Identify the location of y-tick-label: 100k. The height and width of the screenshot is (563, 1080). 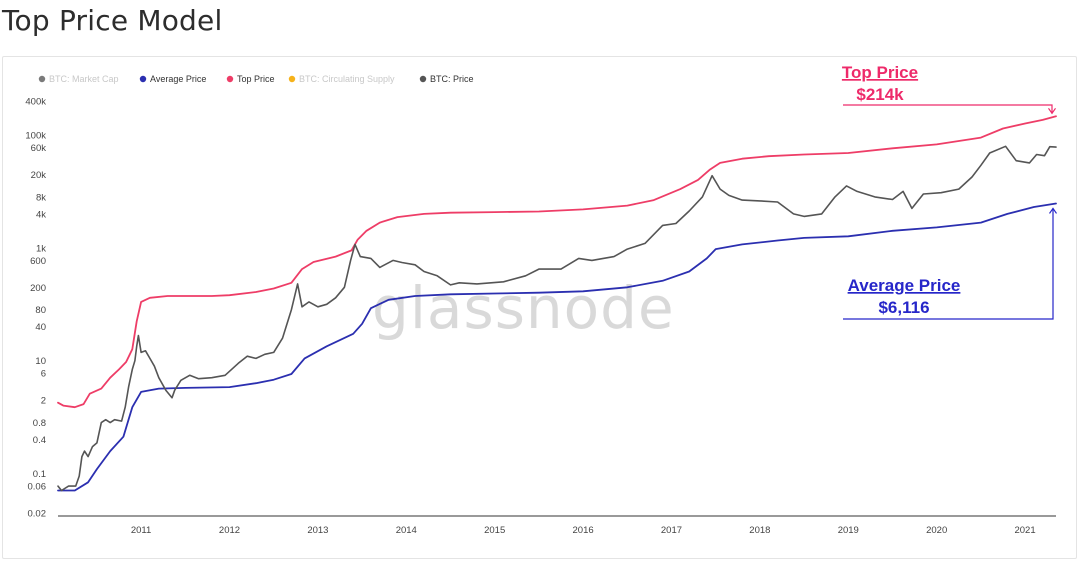
(35, 135).